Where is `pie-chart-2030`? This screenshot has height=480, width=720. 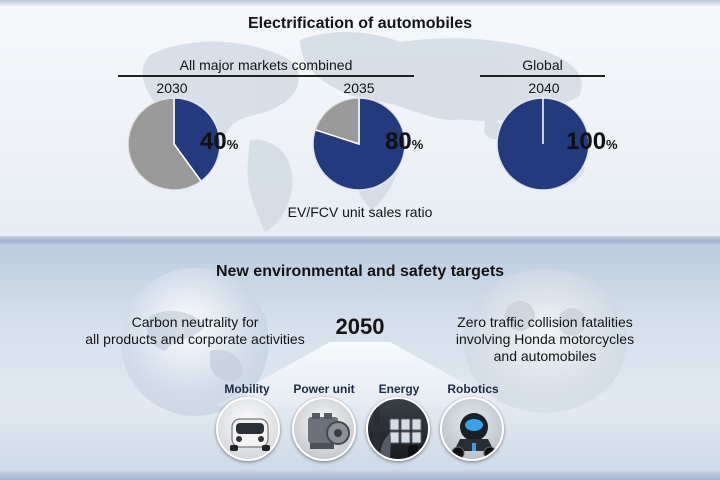 pie-chart-2030 is located at coordinates (174, 144).